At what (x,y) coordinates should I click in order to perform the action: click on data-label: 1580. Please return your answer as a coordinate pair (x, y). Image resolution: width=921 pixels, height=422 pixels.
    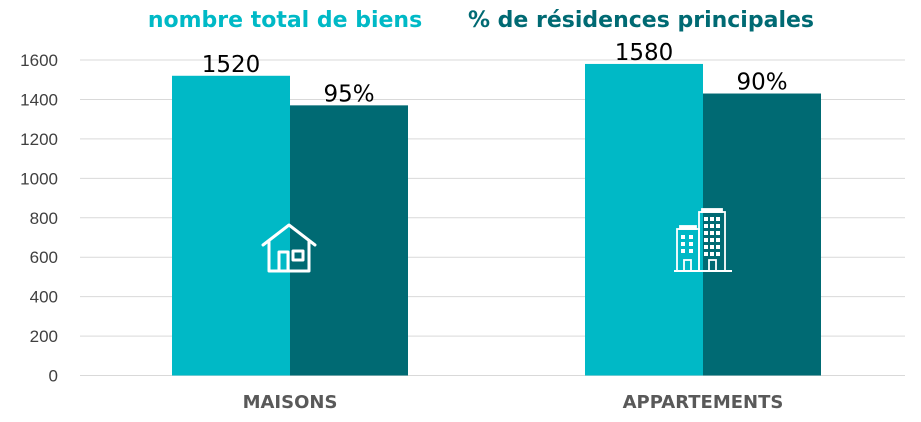
    Looking at the image, I should click on (644, 53).